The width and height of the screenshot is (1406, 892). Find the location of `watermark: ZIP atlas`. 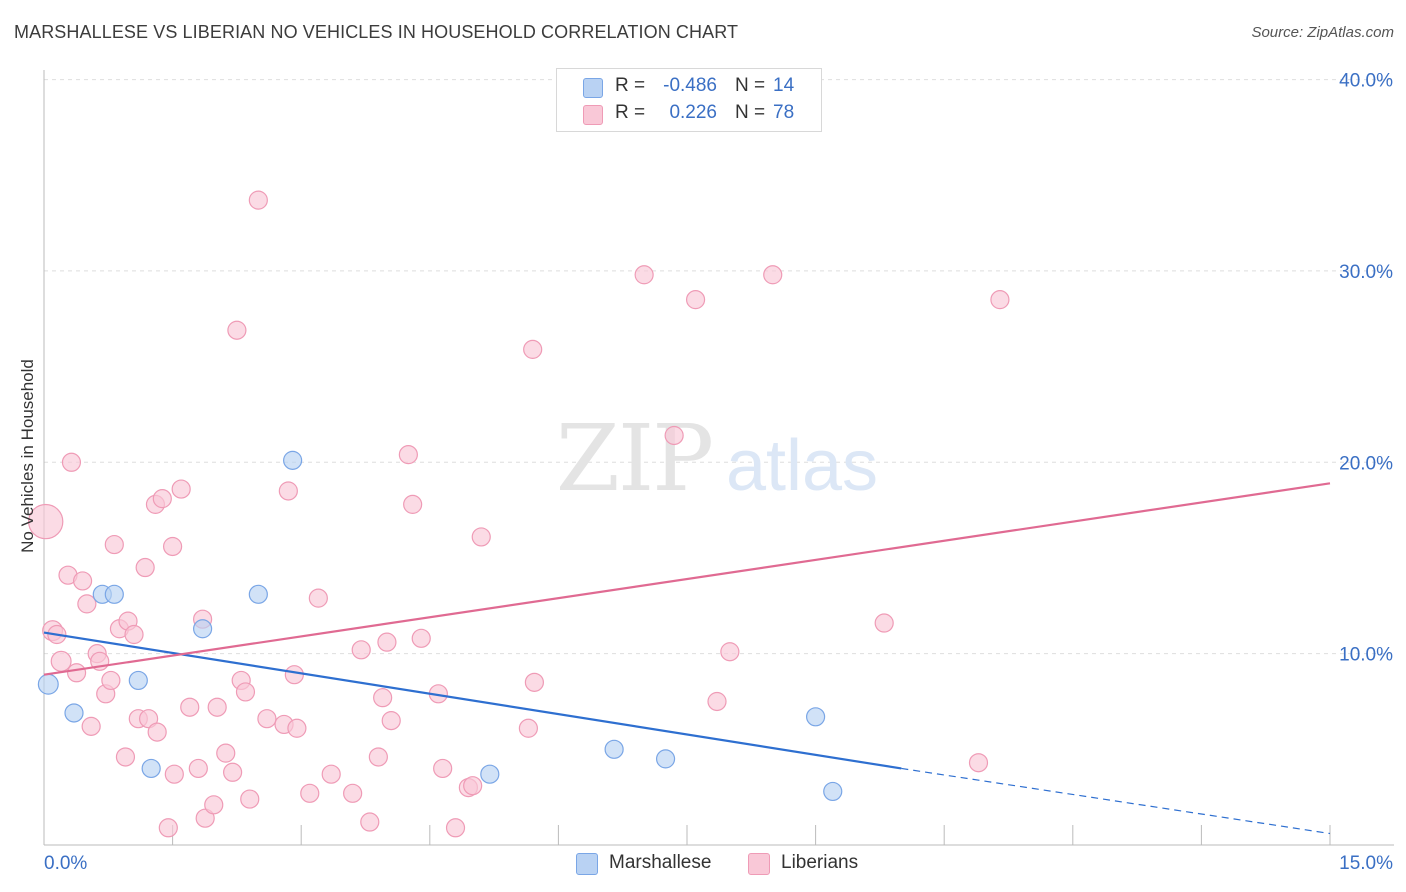

watermark: ZIP atlas is located at coordinates (717, 458).